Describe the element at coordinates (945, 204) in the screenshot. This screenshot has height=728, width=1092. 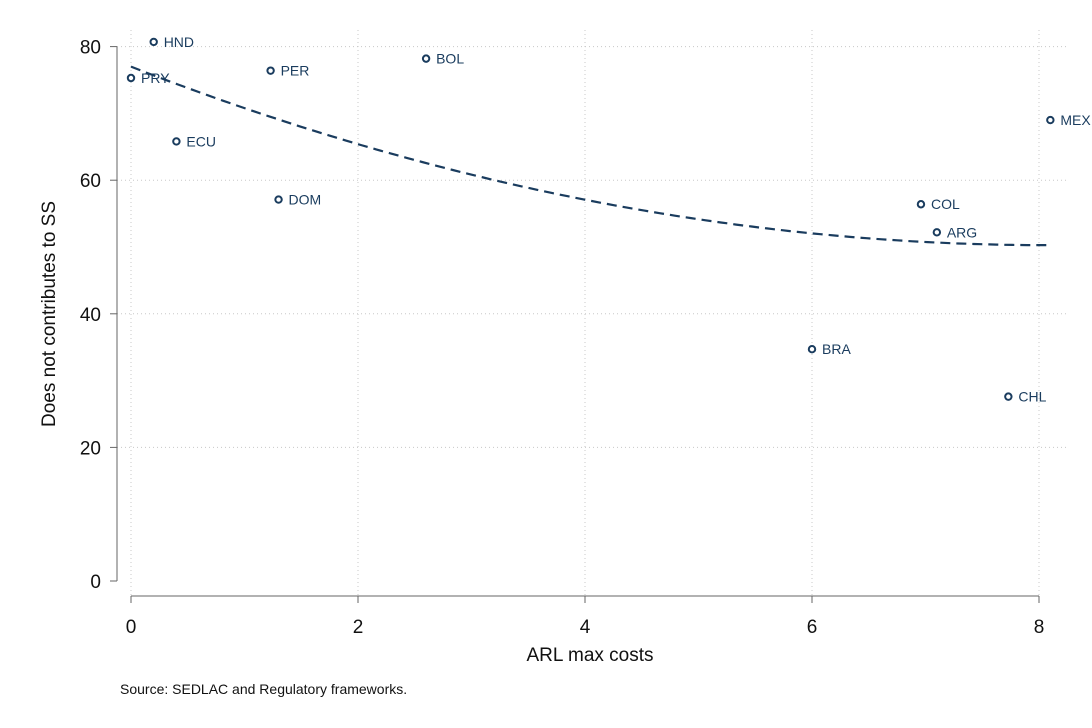
I see `point-label: COL` at that location.